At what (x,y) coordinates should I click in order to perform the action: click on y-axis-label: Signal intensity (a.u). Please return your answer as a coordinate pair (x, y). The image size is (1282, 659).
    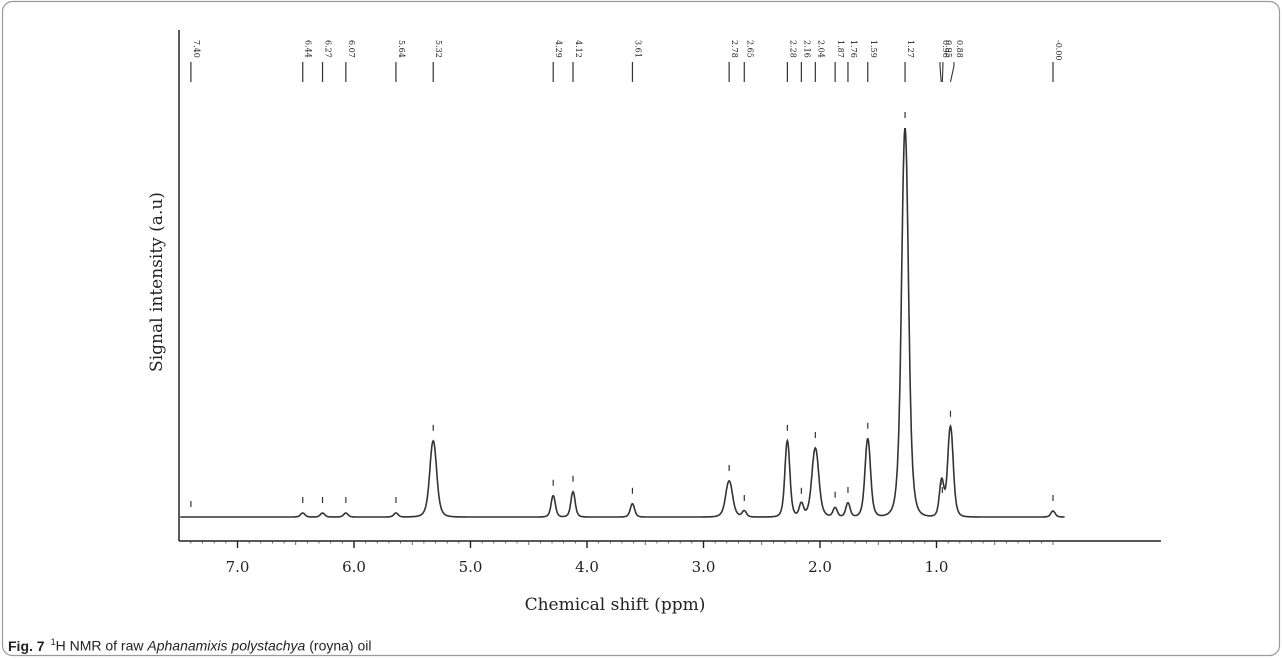
    Looking at the image, I should click on (157, 282).